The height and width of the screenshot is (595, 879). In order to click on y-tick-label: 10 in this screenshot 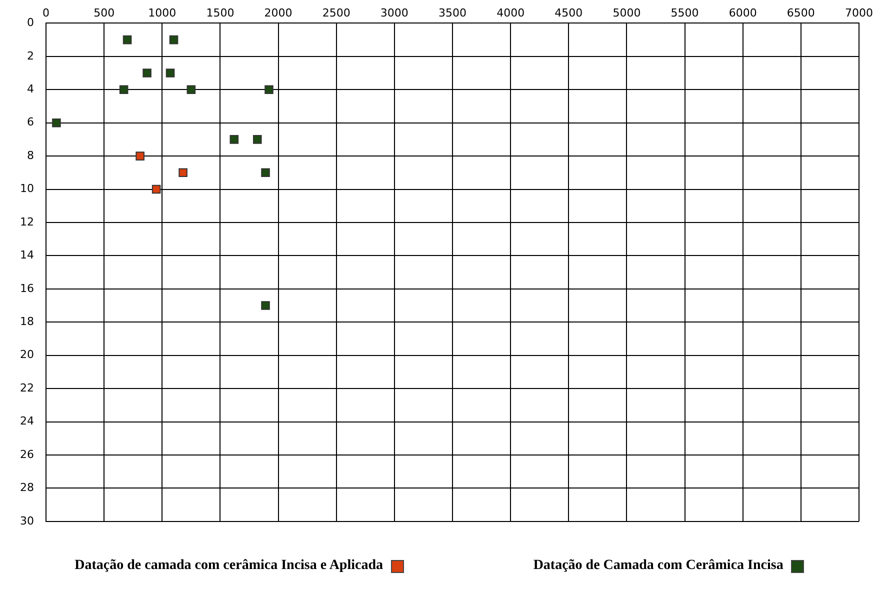, I will do `click(27, 189)`.